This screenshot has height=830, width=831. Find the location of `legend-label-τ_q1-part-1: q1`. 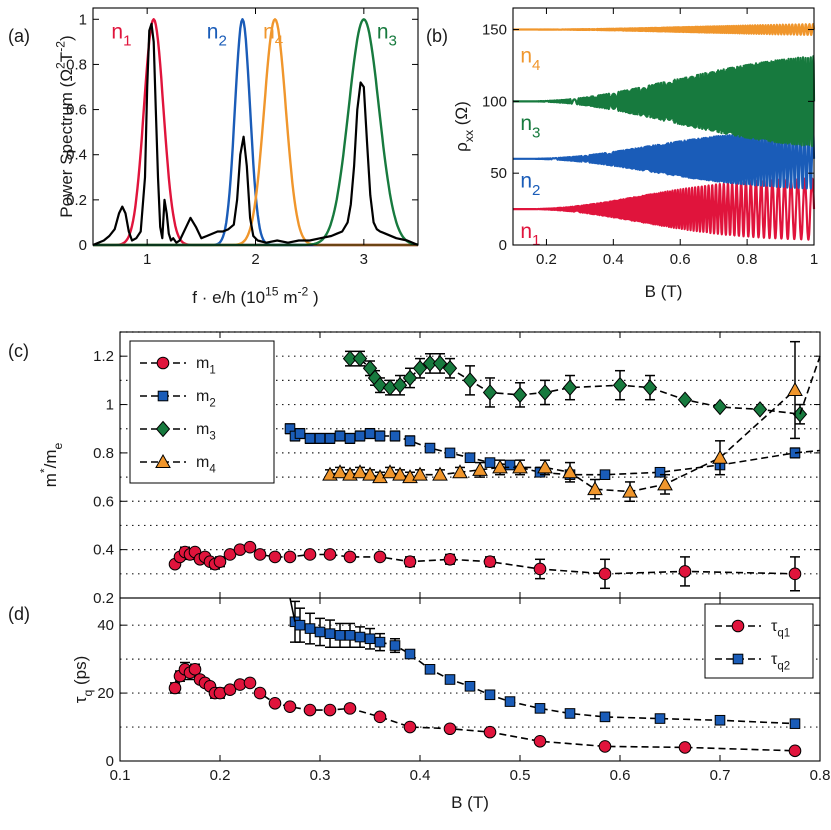

legend-label-τ_q1-part-1: q1 is located at coordinates (783, 634).